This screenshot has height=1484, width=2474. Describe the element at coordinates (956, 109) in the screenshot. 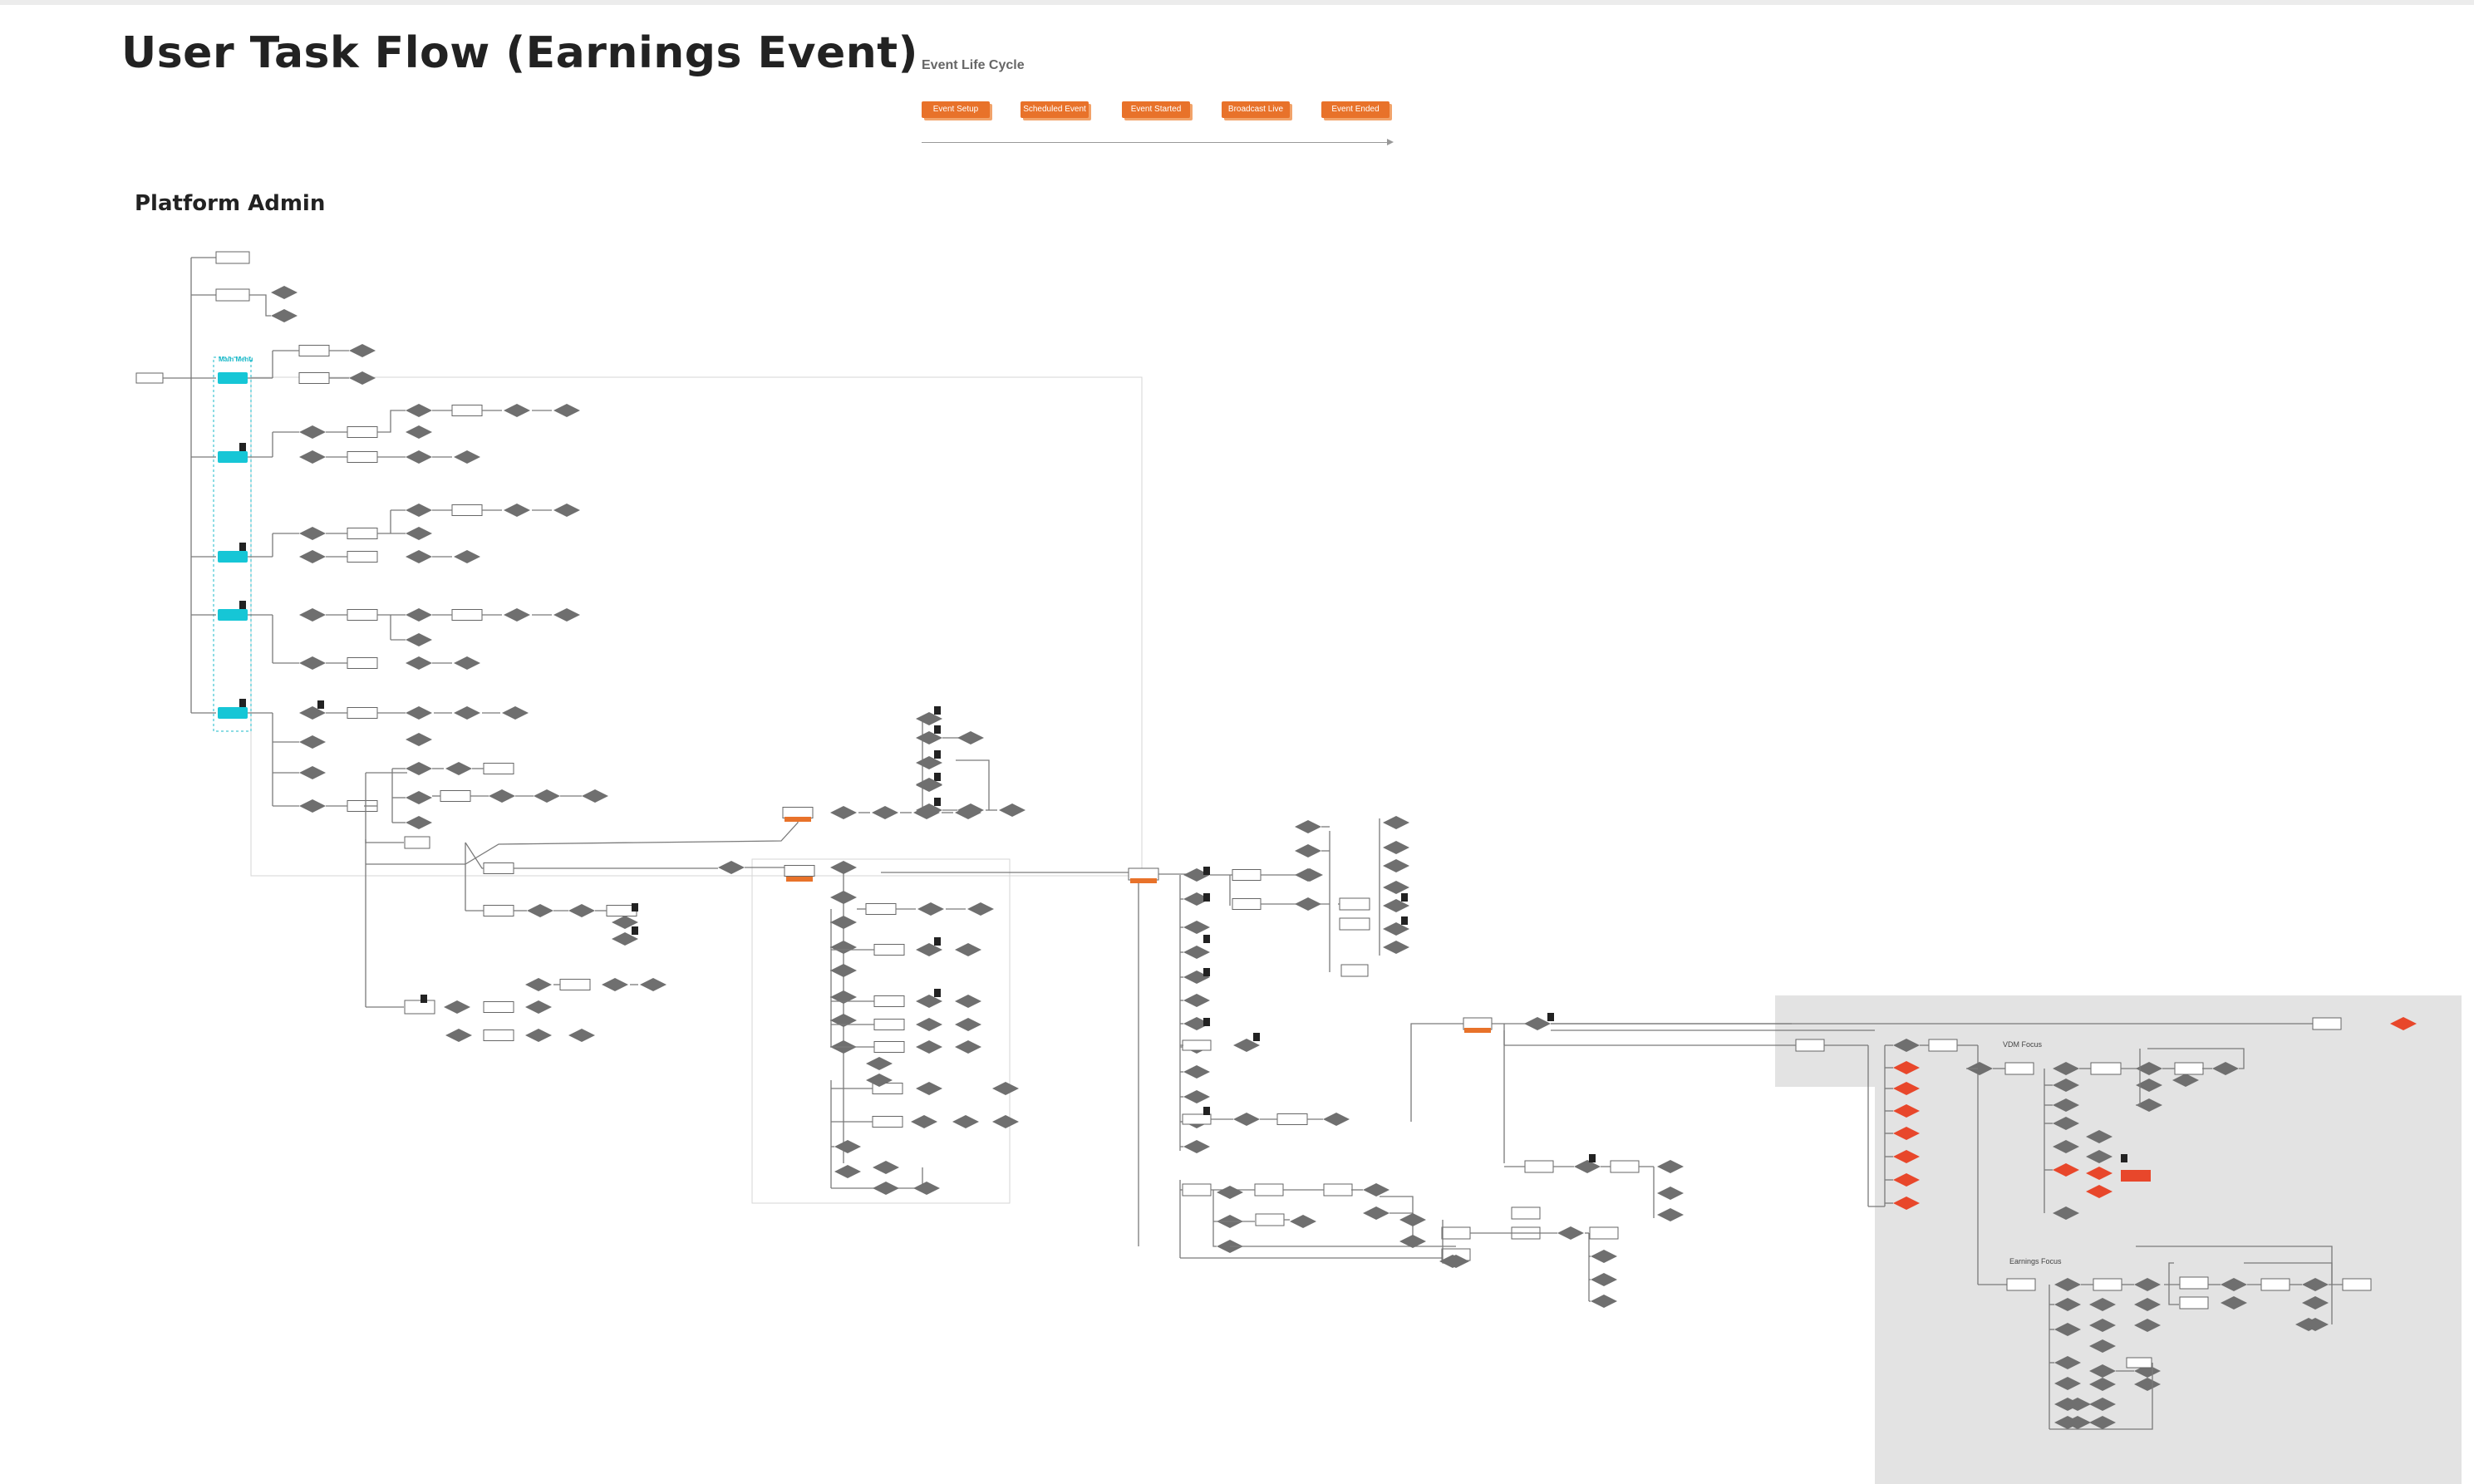

I see `lifecycle-stage-event-setup: Event Setup` at that location.